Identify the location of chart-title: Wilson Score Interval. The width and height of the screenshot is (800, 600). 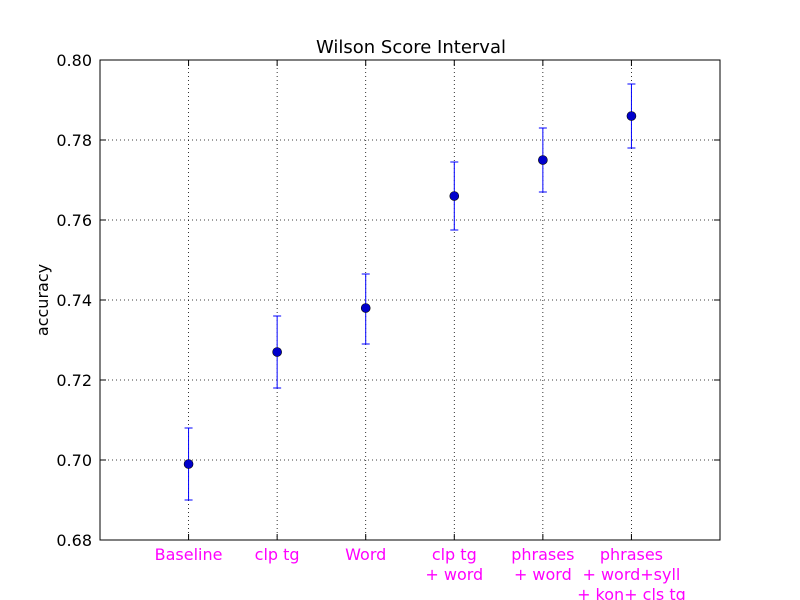
(411, 47).